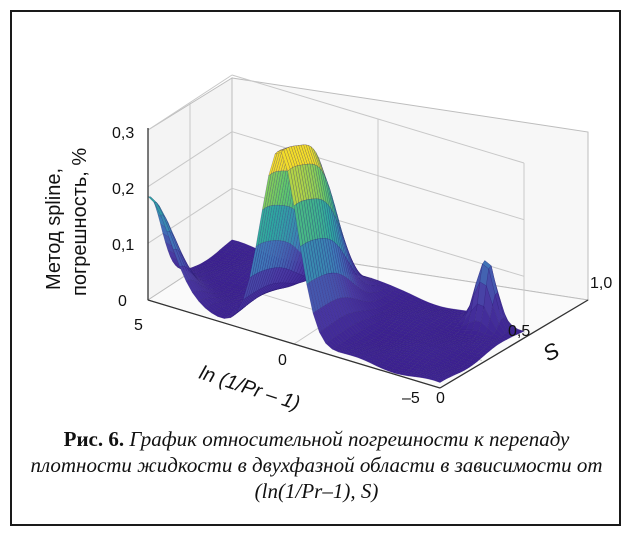 This screenshot has height=534, width=633. Describe the element at coordinates (438, 380) in the screenshot. I see `surface-facet` at that location.